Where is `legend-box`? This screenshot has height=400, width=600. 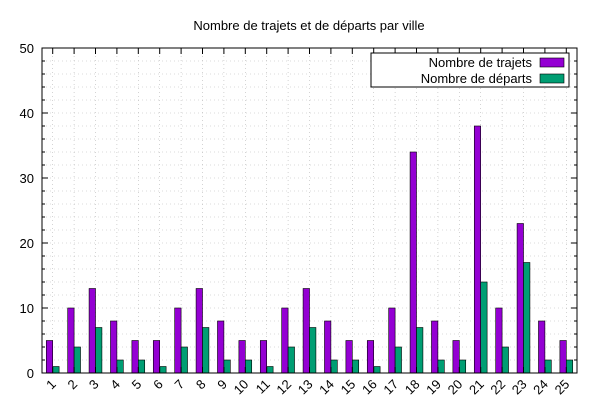 legend-box is located at coordinates (470, 70).